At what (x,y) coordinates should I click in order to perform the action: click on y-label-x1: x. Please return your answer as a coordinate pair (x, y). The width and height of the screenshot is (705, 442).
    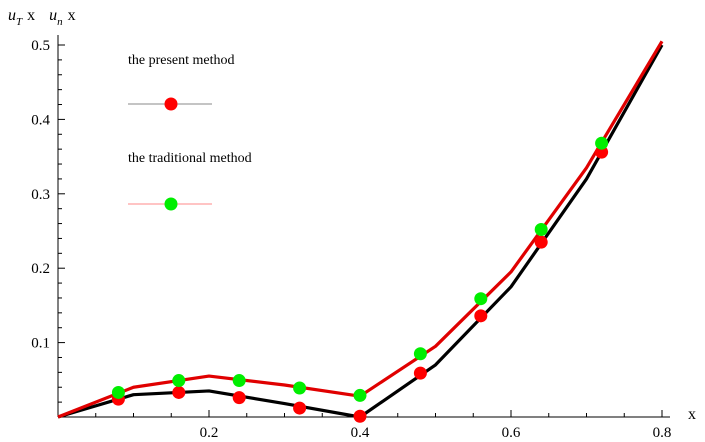
    Looking at the image, I should click on (31, 15).